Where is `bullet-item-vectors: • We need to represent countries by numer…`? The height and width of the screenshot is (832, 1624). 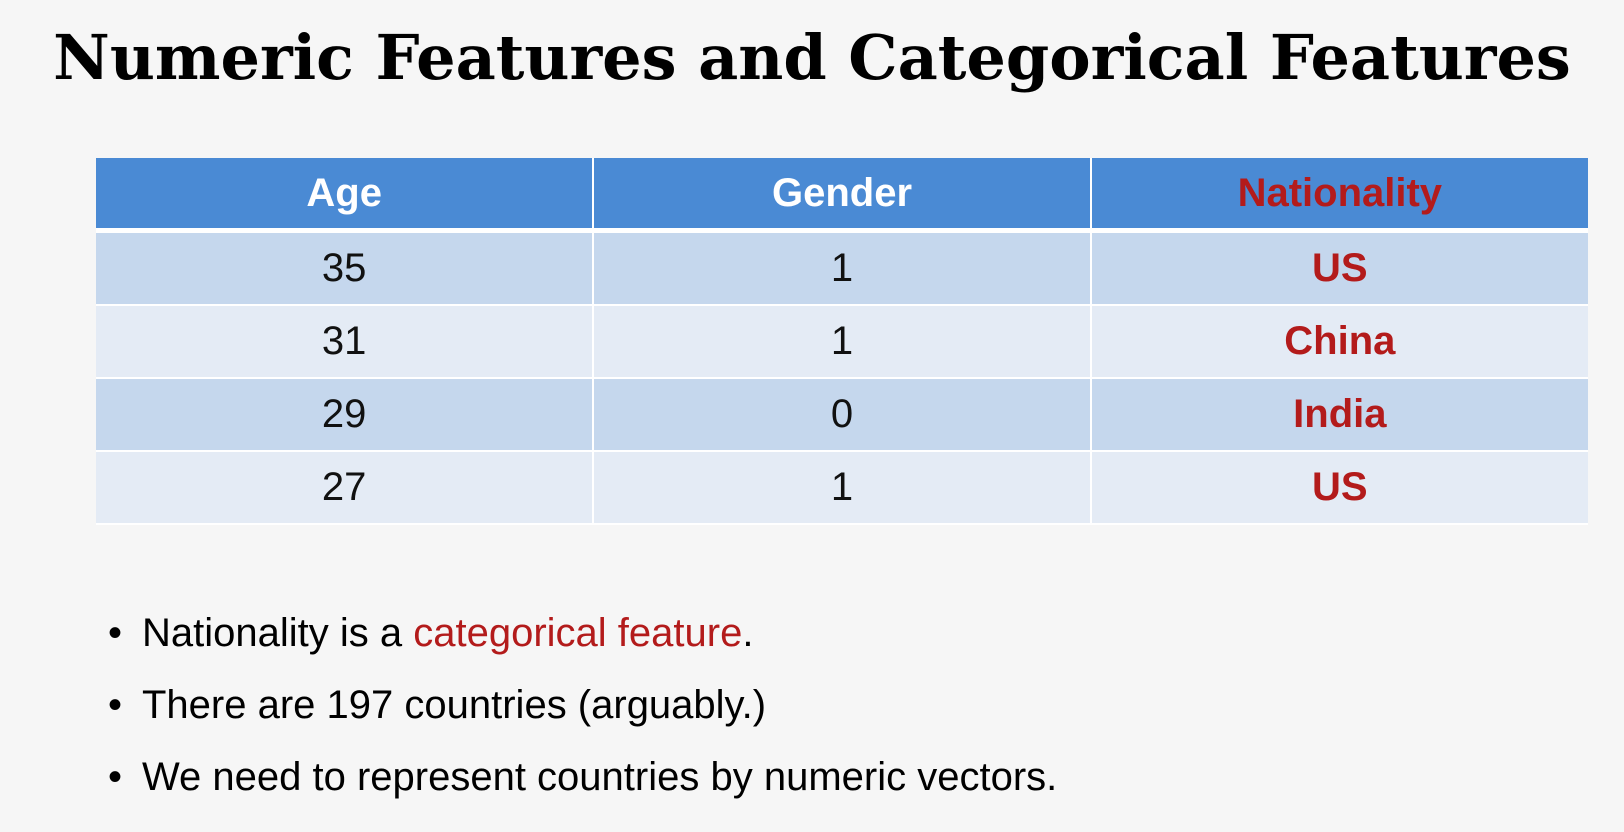 bullet-item-vectors: • We need to represent countries by numer… is located at coordinates (582, 777).